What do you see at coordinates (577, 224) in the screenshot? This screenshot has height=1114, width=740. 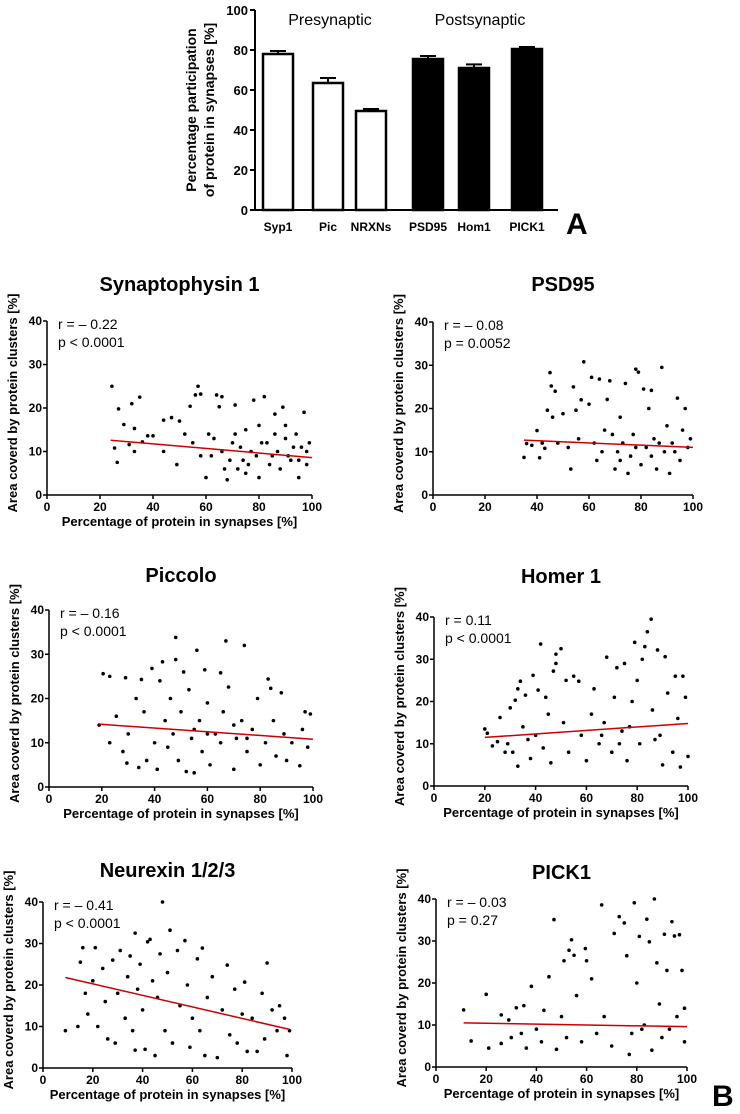 I see `panel-label-a: A` at bounding box center [577, 224].